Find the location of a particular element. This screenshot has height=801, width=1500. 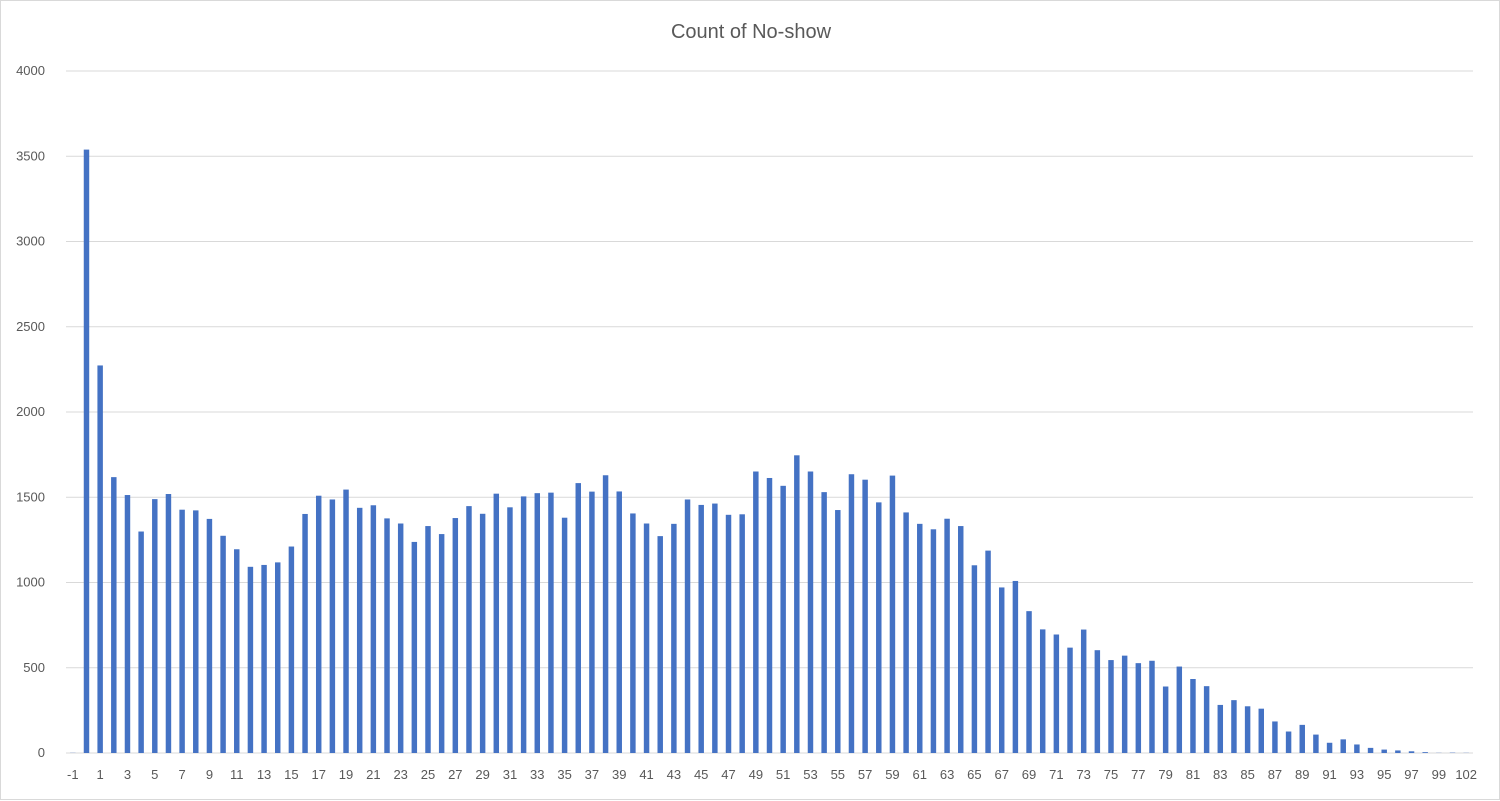

x-tick-label: 43 is located at coordinates (674, 774).